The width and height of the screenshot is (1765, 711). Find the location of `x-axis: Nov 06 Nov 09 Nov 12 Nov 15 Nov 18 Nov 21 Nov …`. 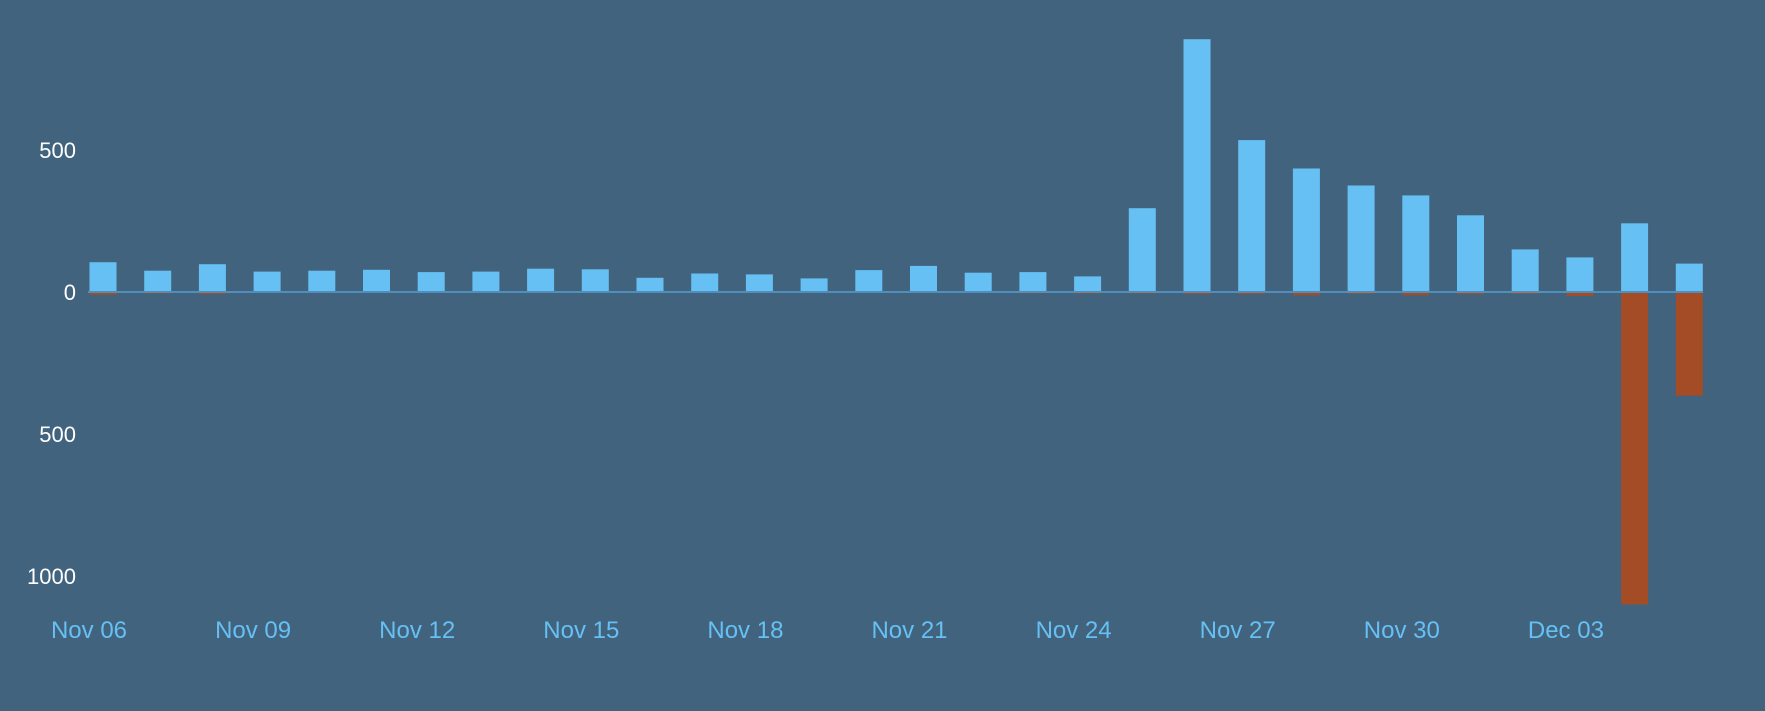

x-axis: Nov 06 Nov 09 Nov 12 Nov 15 Nov 18 Nov 21 Nov … is located at coordinates (827, 630).